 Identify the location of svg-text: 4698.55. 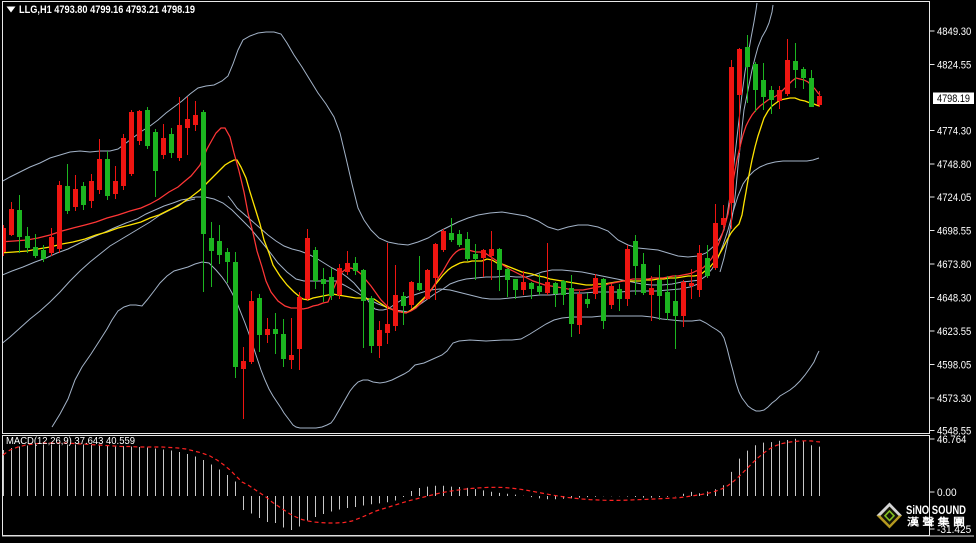
(954, 232).